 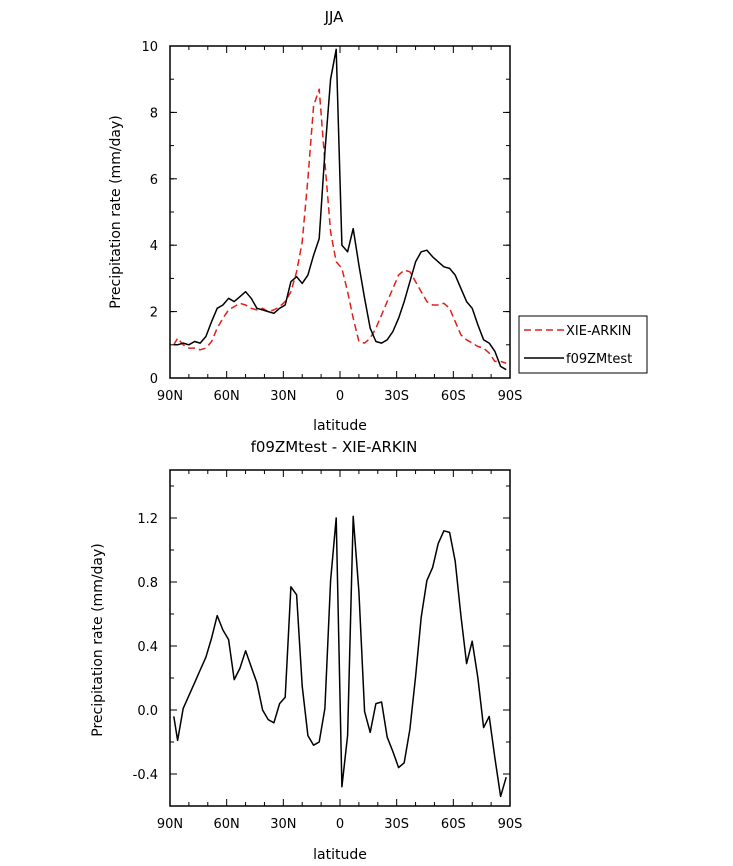 I want to click on chart-title-jja: JJA, so click(x=334, y=17).